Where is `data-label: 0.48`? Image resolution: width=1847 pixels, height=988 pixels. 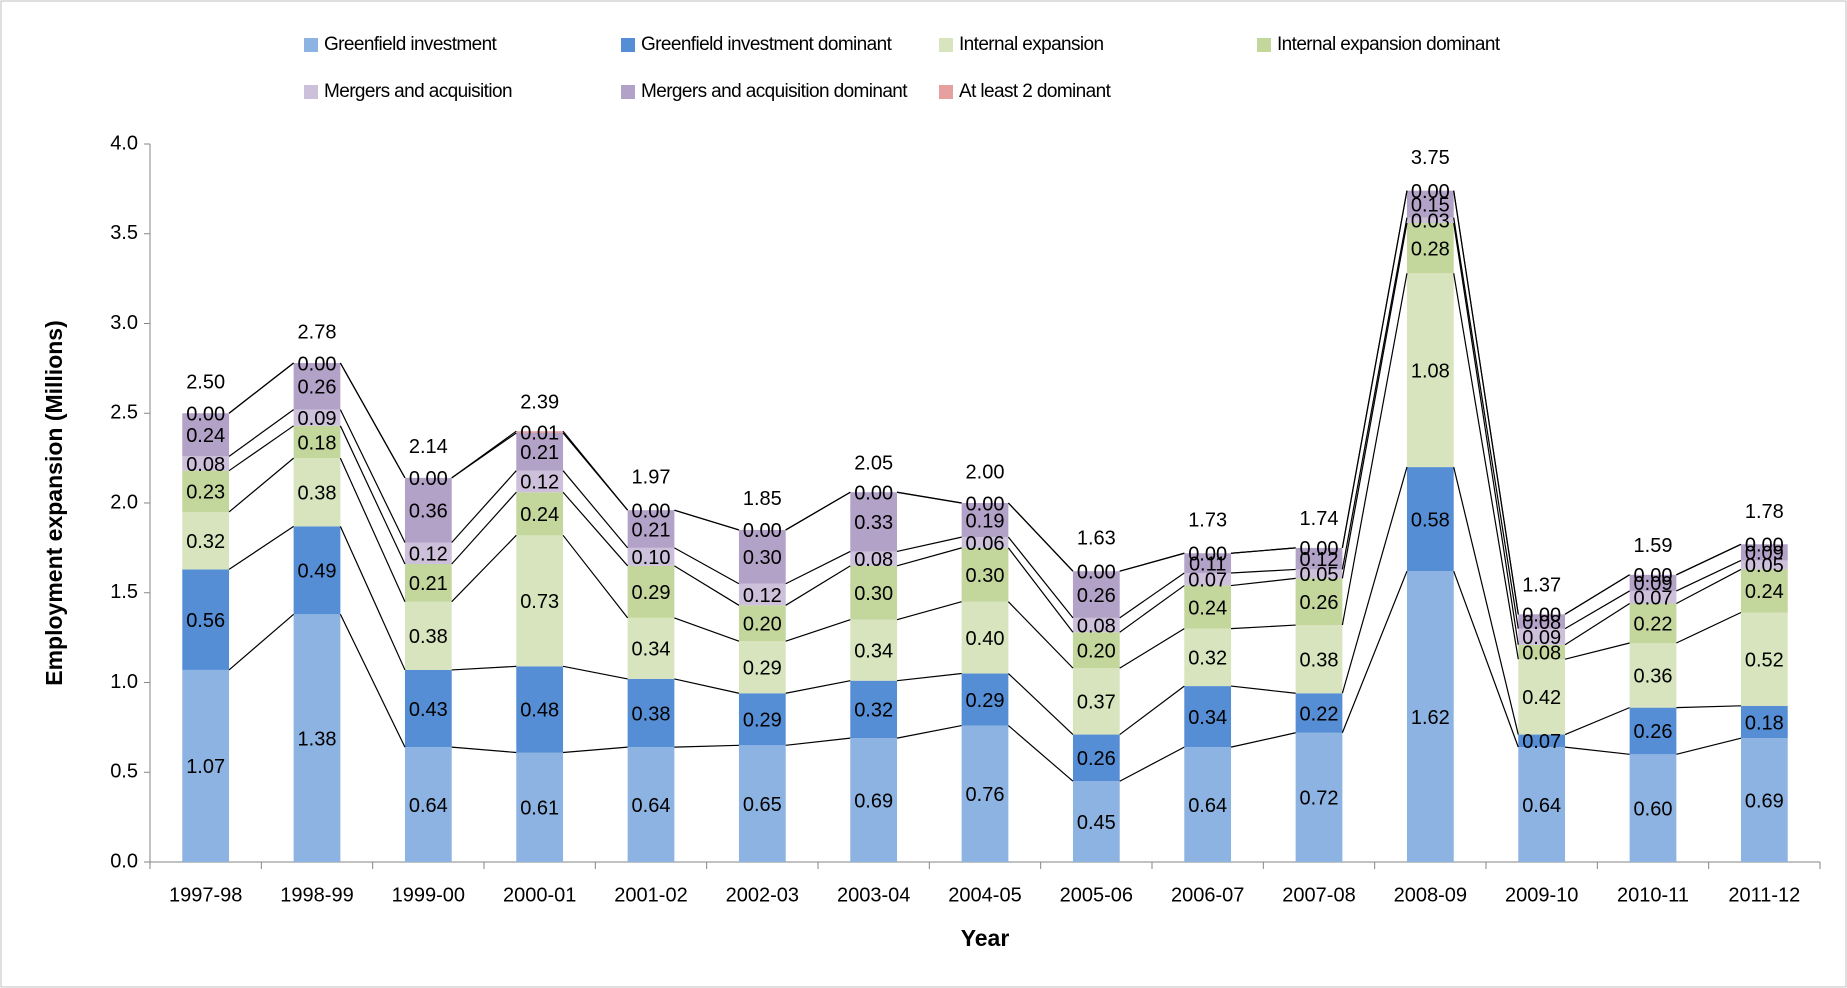 data-label: 0.48 is located at coordinates (539, 711).